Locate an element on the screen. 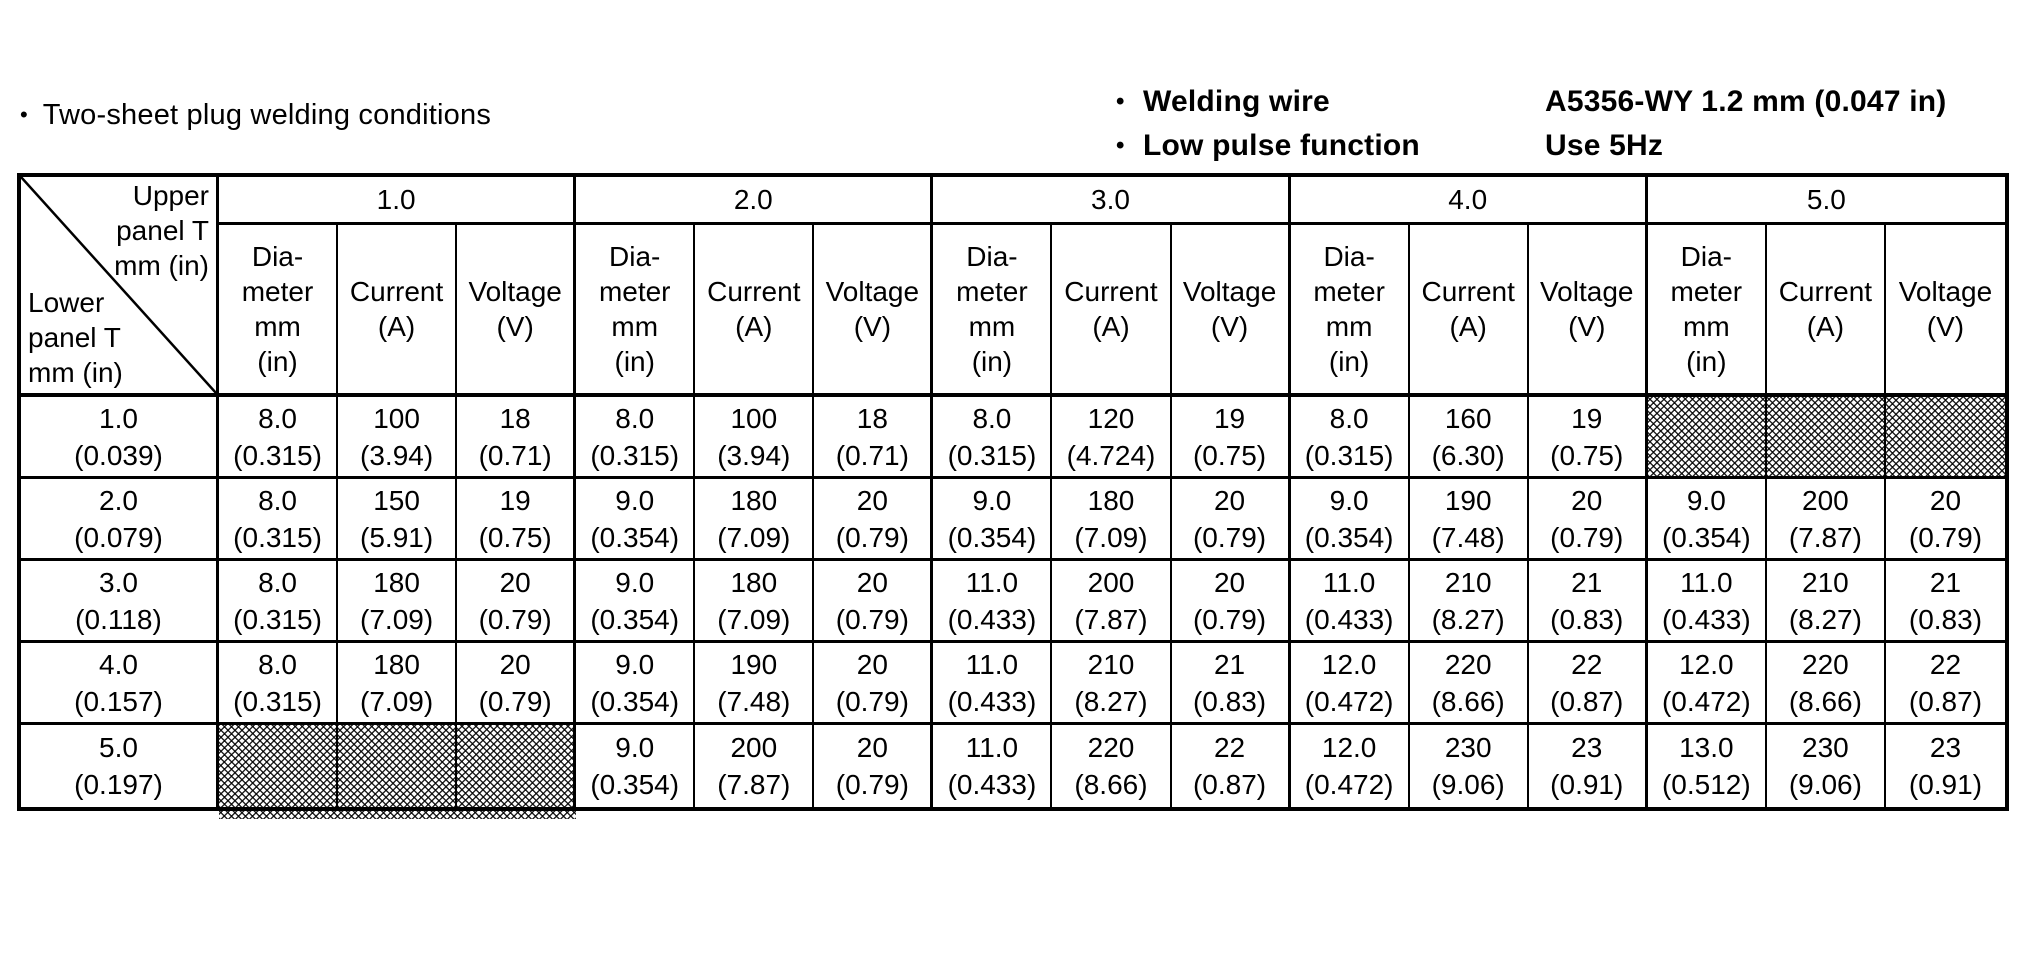  text-line: 23 is located at coordinates (1587, 747).